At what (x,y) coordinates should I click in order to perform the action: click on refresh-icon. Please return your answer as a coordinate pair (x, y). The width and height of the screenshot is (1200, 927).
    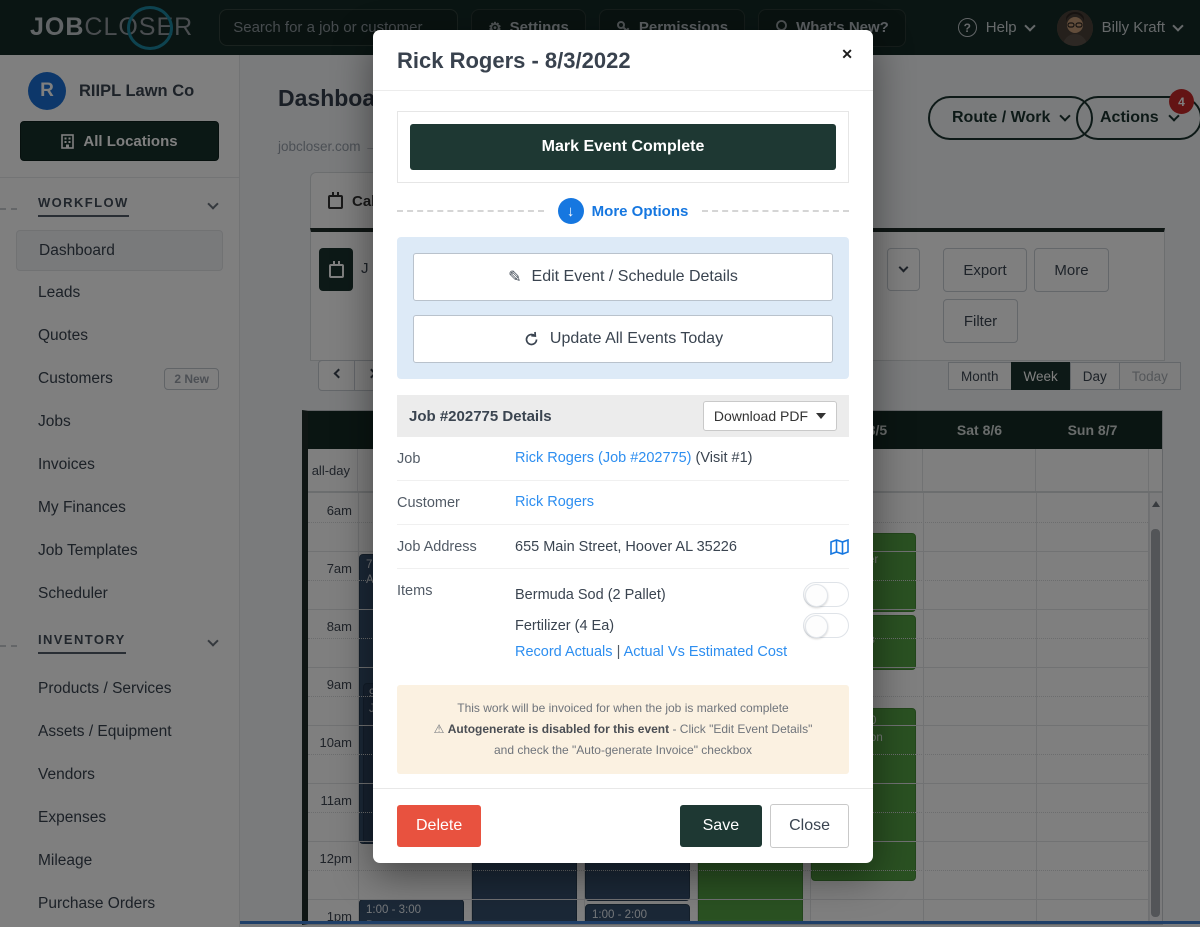
    Looking at the image, I should click on (531, 338).